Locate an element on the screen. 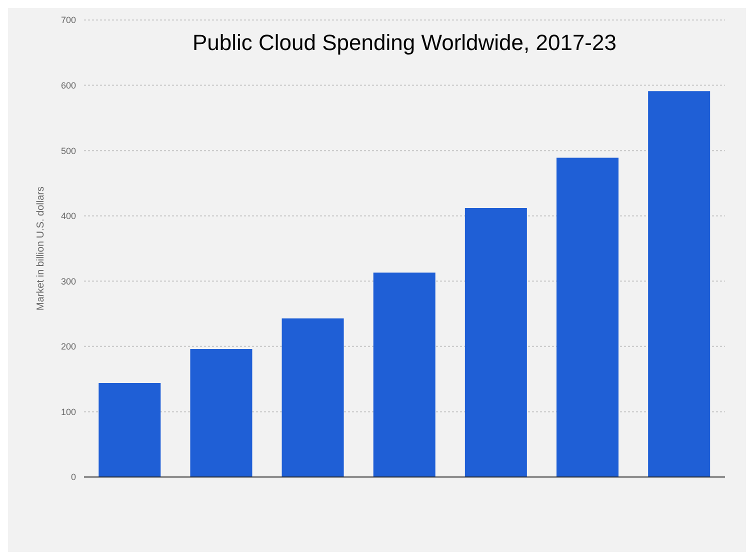 The height and width of the screenshot is (560, 754). y-tick-label: 300 is located at coordinates (68, 281).